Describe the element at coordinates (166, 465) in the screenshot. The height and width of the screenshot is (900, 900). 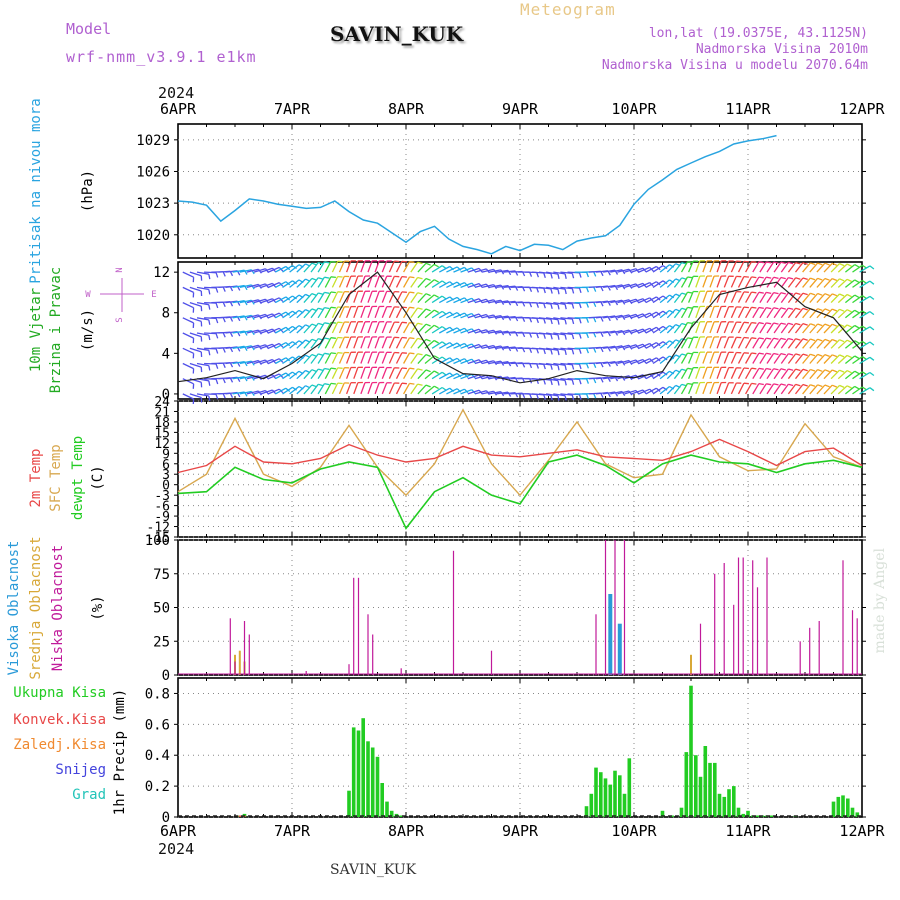
I see `temperature-y-tick-label: 6` at that location.